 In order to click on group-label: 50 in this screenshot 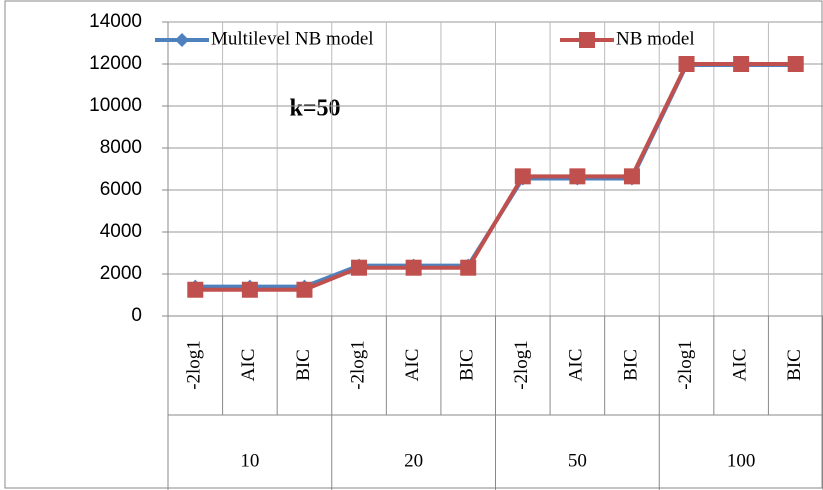, I will do `click(577, 460)`.